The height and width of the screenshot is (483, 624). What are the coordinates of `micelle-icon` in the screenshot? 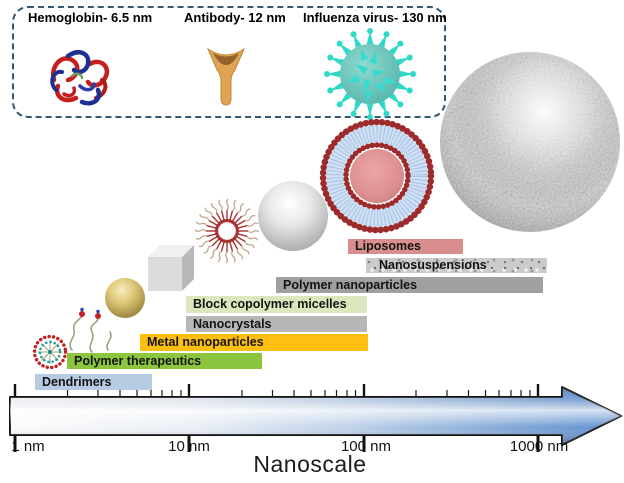 It's located at (227, 231).